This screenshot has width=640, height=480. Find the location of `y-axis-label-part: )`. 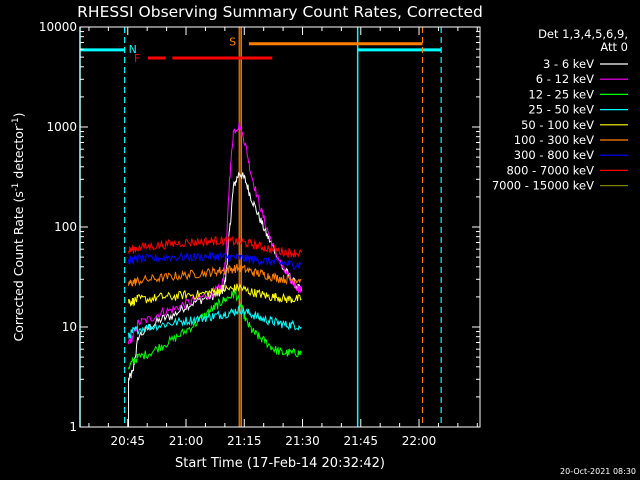

y-axis-label-part: ) is located at coordinates (18, 115).